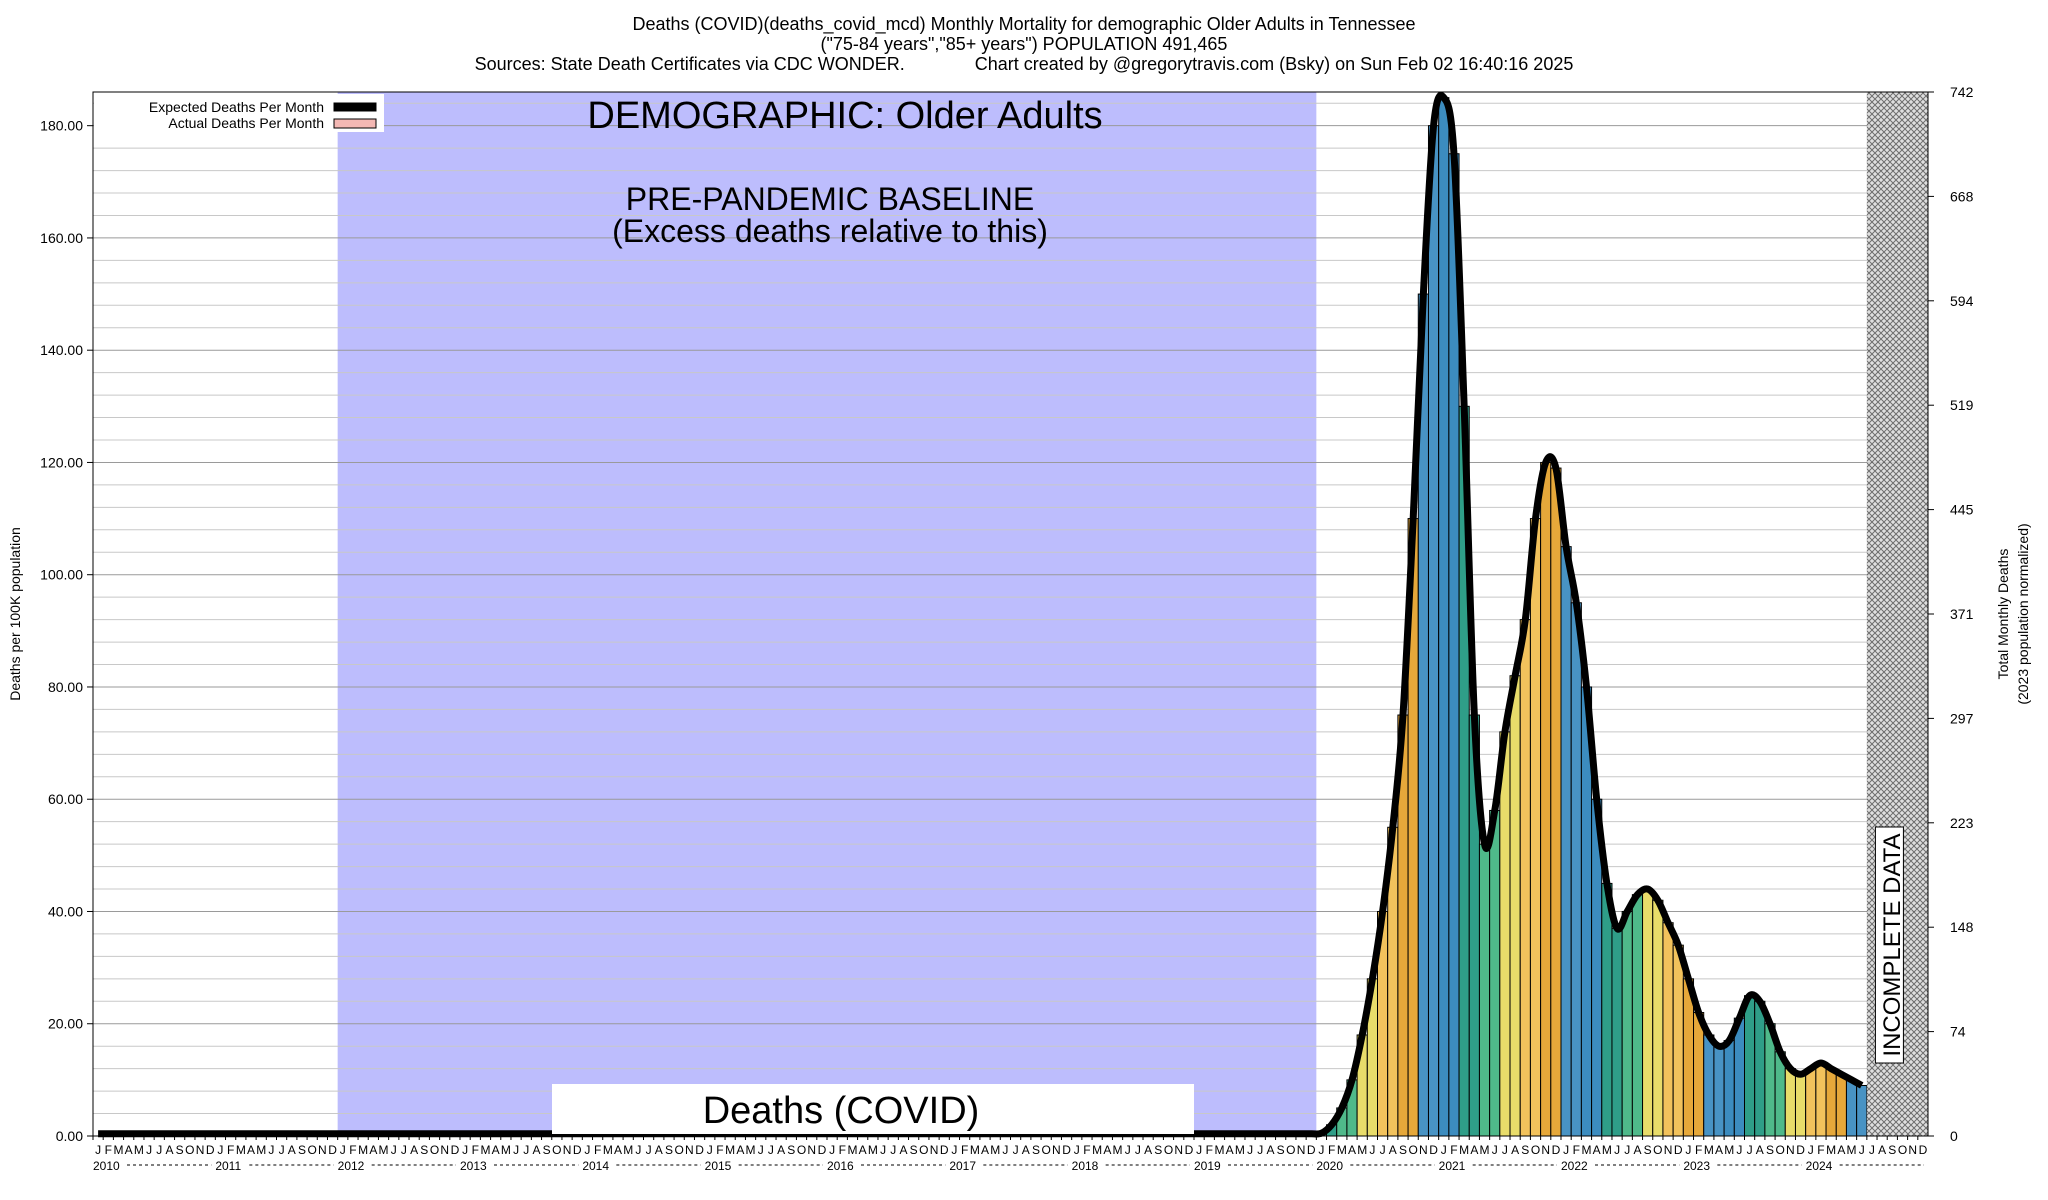 The image size is (2048, 1200). I want to click on y2-tick-label: 74, so click(1958, 1032).